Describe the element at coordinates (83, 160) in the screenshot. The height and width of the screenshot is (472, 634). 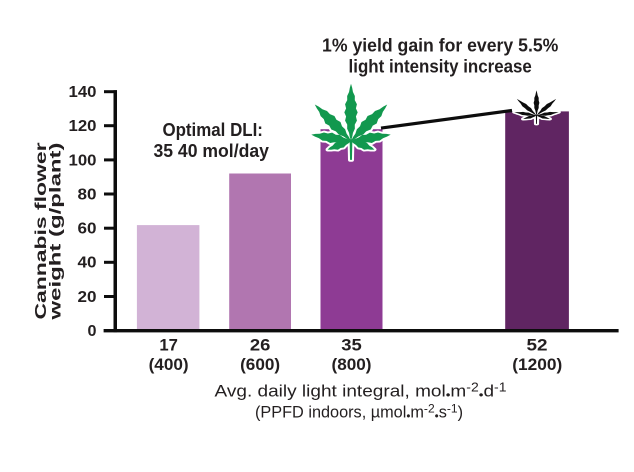
I see `svg-text: 100` at that location.